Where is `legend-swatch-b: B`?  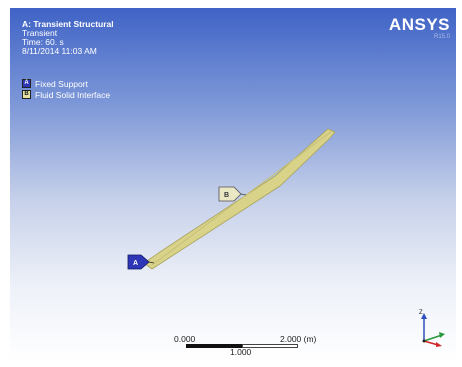 legend-swatch-b: B is located at coordinates (26, 94).